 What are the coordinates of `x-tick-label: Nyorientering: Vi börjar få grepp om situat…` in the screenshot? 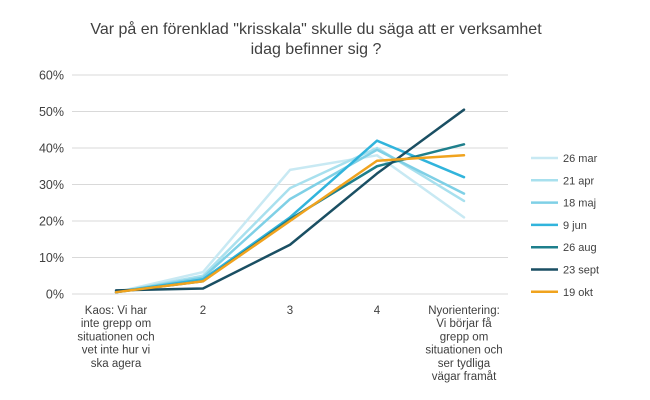 It's located at (463, 344).